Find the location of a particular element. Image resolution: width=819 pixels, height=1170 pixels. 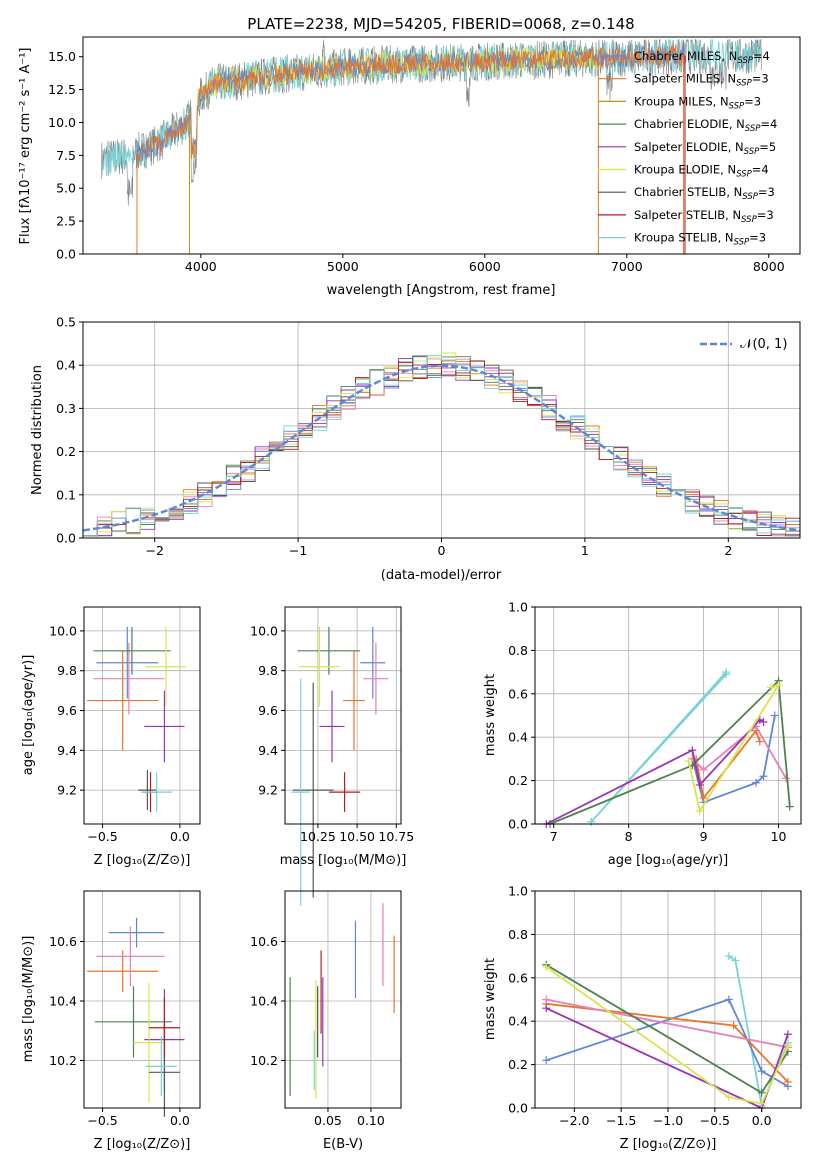

ytick-label: 0.1 is located at coordinates (66, 494).